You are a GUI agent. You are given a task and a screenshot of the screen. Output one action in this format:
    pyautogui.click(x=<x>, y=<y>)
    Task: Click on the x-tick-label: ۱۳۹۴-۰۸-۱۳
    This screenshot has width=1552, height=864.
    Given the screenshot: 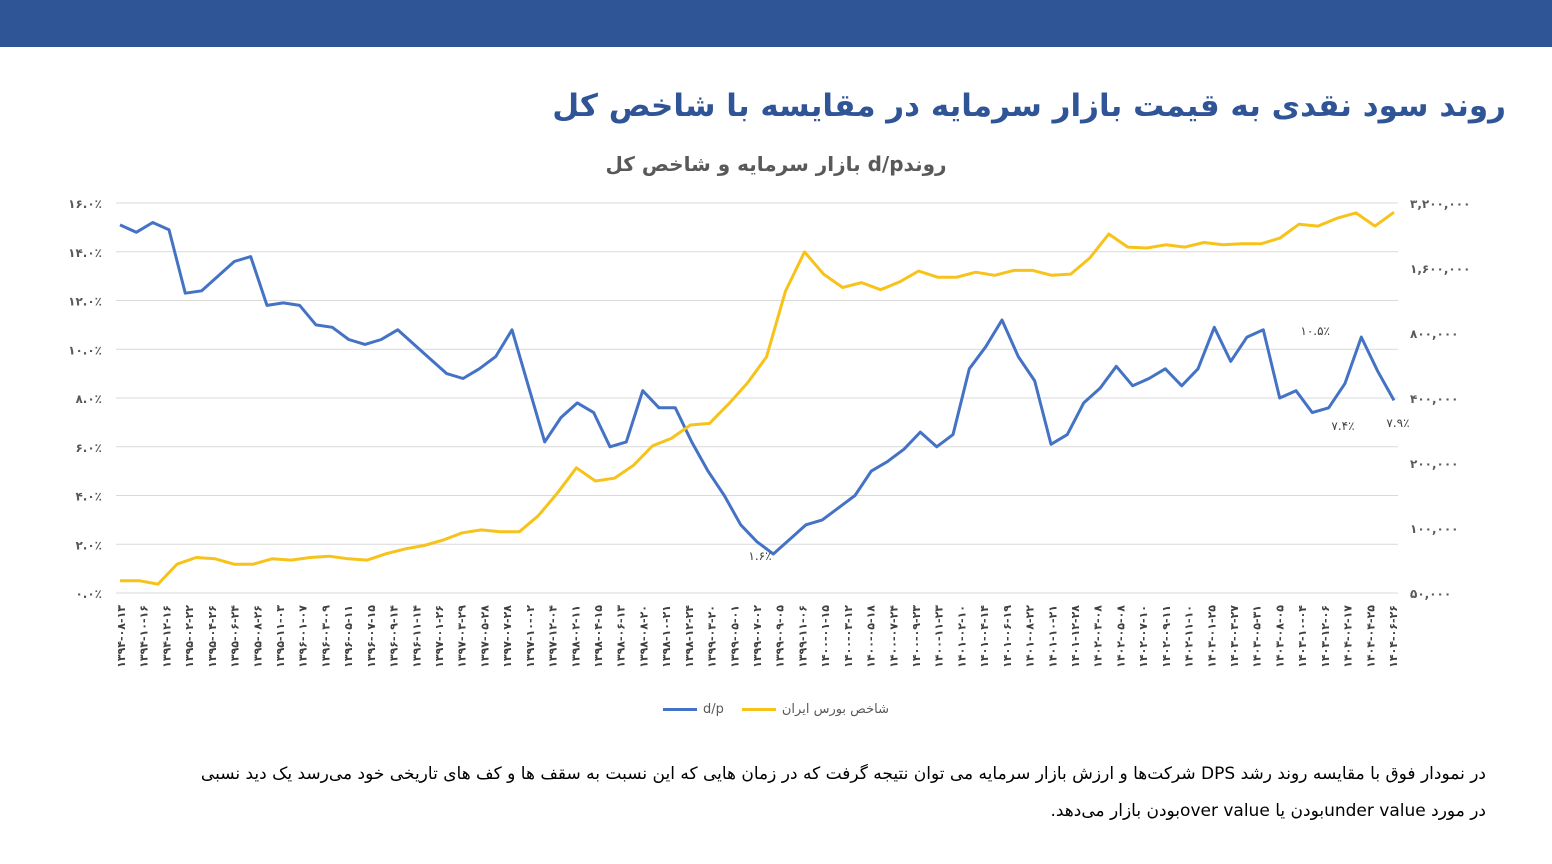 What is the action you would take?
    pyautogui.click(x=121, y=636)
    